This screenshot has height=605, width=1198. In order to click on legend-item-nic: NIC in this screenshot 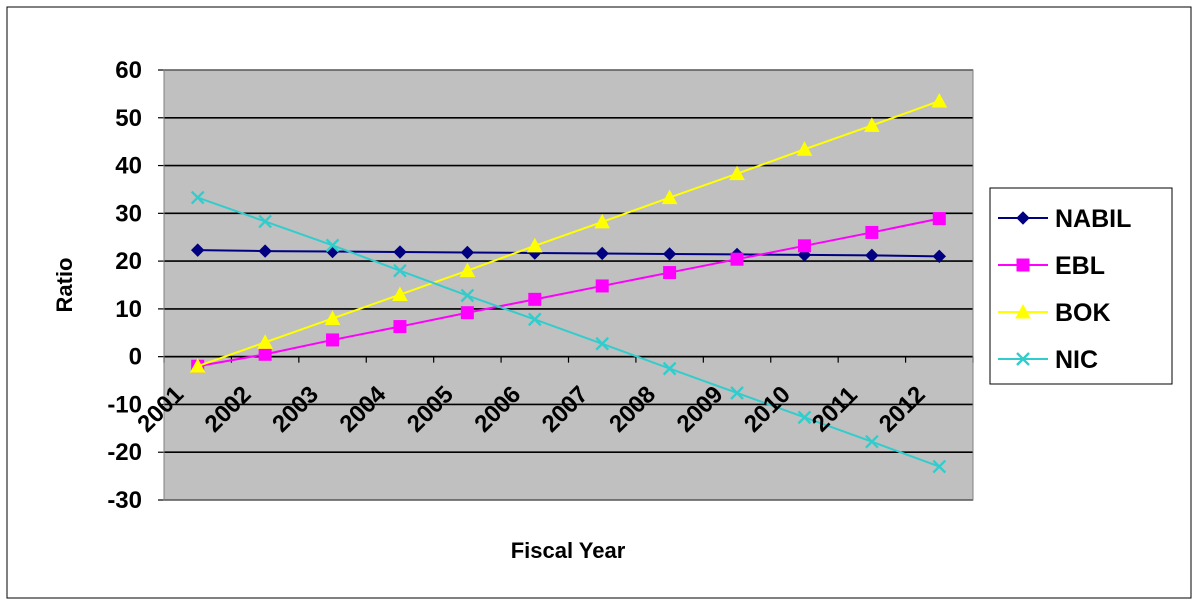, I will do `click(1048, 360)`.